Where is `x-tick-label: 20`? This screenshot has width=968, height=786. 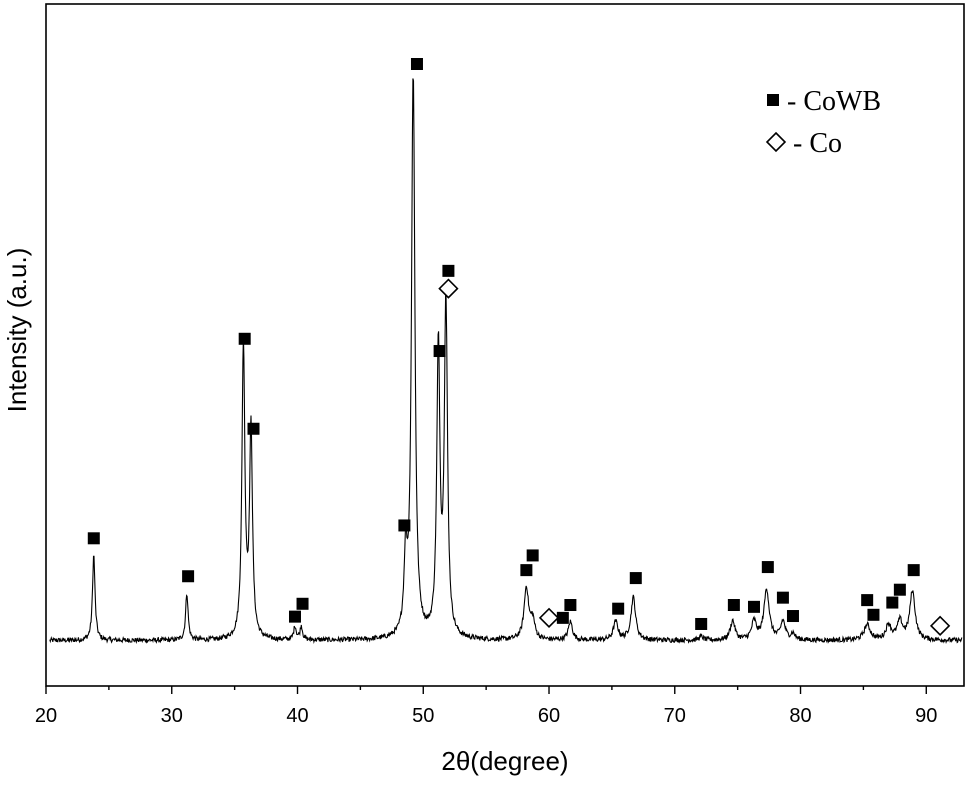
x-tick-label: 20 is located at coordinates (46, 716).